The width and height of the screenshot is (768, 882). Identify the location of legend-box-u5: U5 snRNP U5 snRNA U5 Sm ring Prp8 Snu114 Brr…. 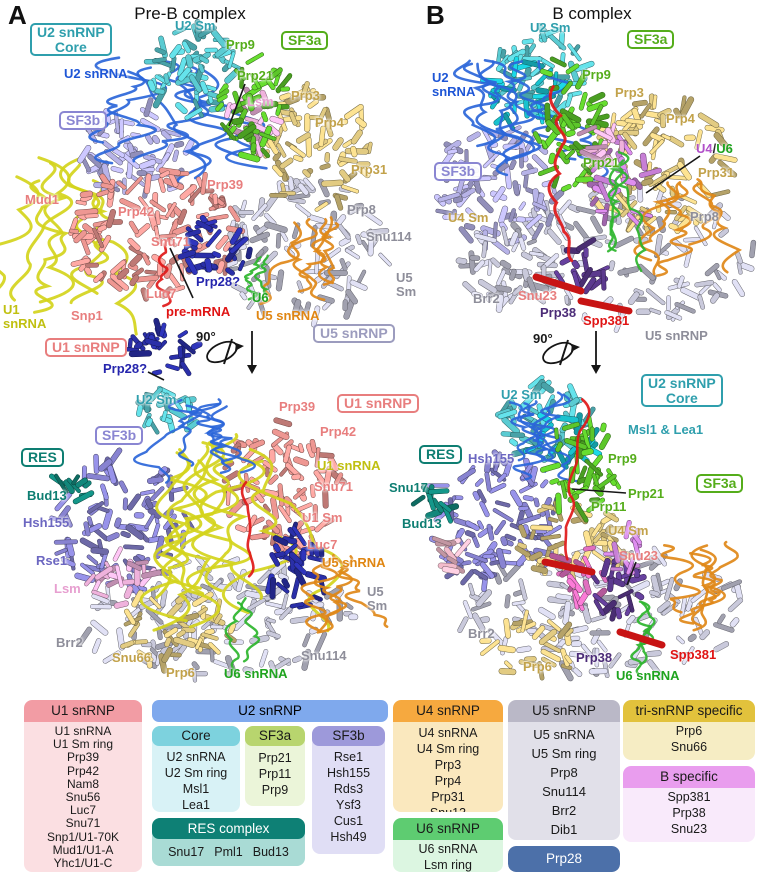
(564, 770).